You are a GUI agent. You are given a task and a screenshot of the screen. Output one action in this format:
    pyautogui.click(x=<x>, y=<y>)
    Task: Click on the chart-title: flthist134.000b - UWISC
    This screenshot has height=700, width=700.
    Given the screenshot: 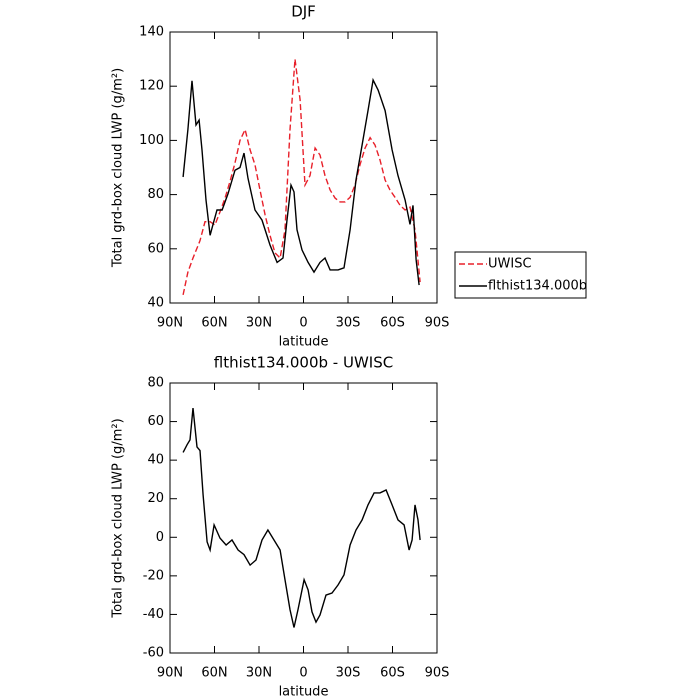 What is the action you would take?
    pyautogui.click(x=303, y=363)
    